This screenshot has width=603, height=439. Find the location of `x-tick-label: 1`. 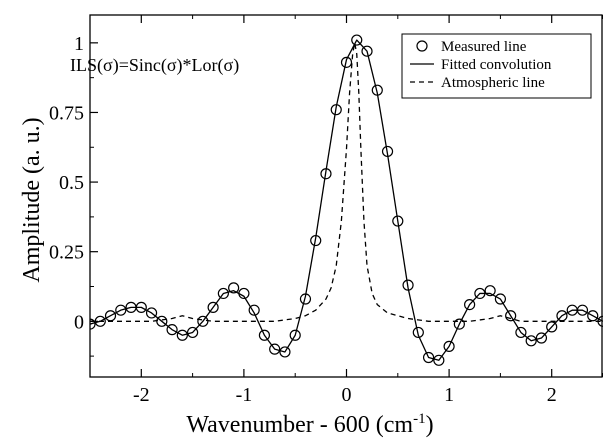

x-tick-label: 1 is located at coordinates (449, 395).